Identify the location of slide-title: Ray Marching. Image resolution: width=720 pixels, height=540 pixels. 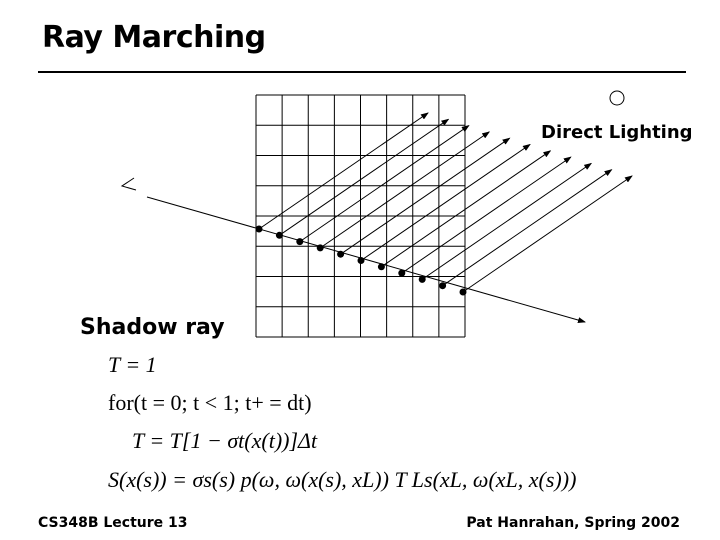
(154, 37).